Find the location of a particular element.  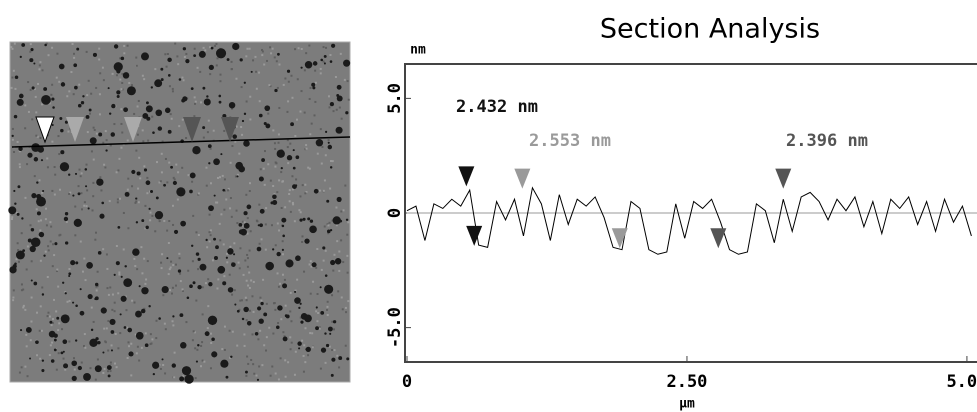

cursor-marker is located at coordinates (783, 178).